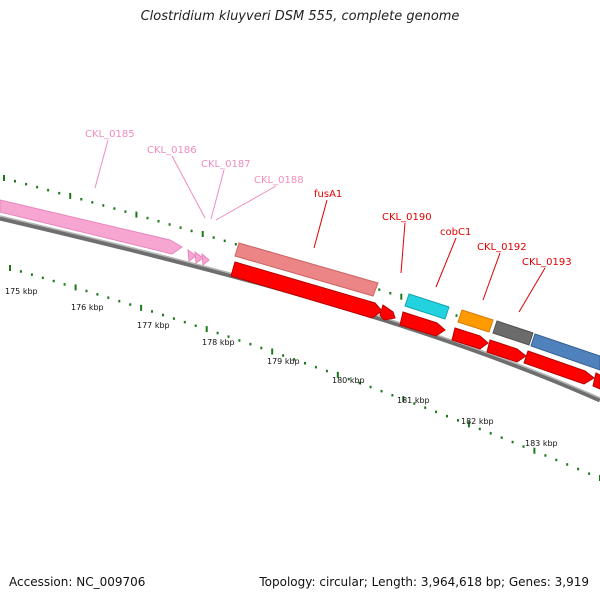  I want to click on gene-label: CKL_0188, so click(279, 180).